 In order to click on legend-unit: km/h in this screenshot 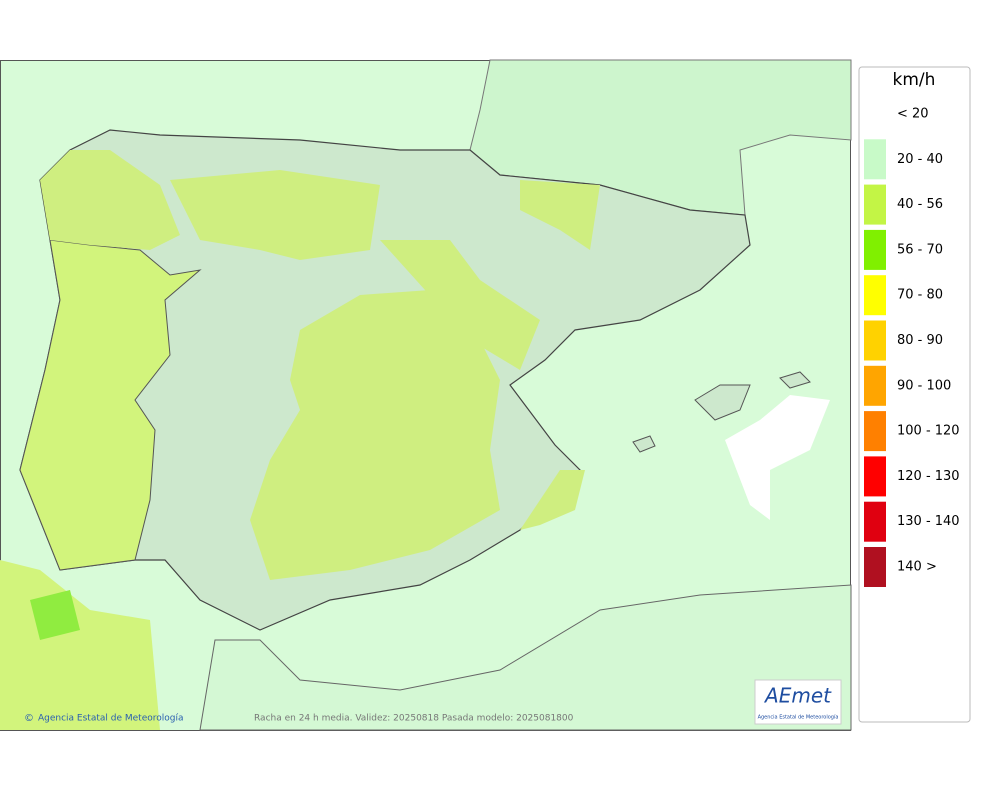, I will do `click(914, 80)`.